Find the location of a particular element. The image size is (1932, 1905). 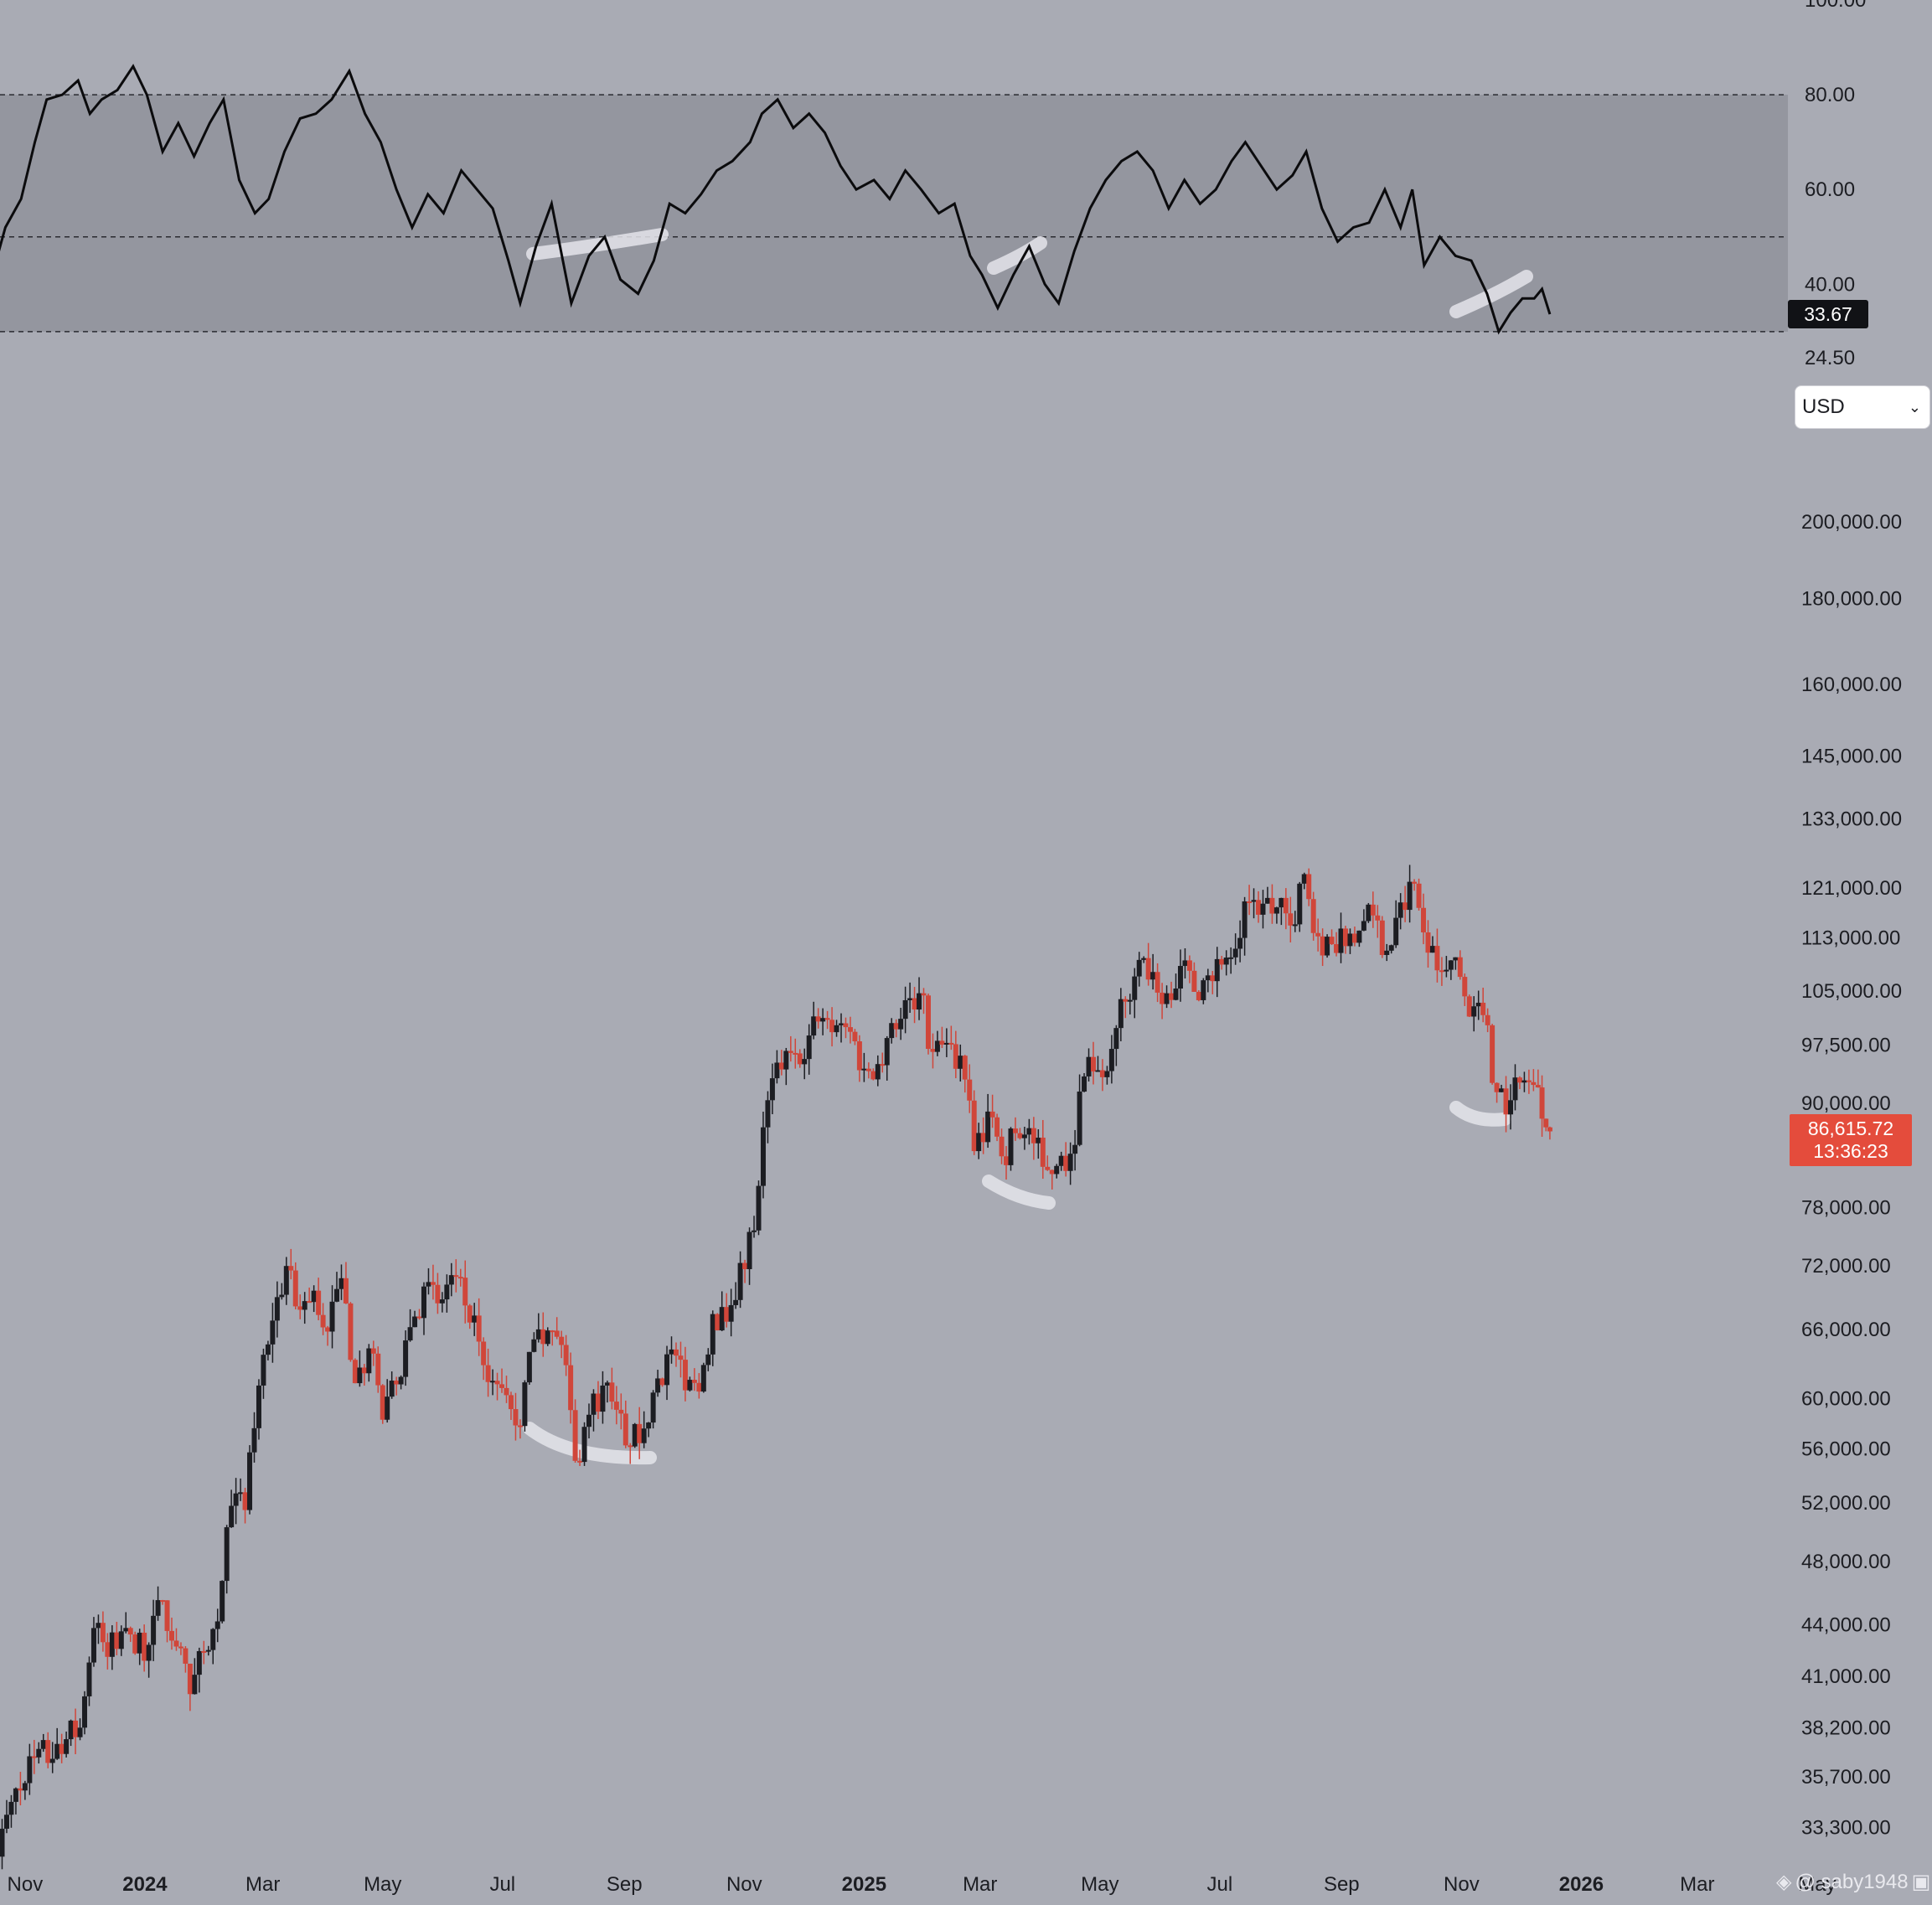

time-tick-label: Jul is located at coordinates (502, 1884).